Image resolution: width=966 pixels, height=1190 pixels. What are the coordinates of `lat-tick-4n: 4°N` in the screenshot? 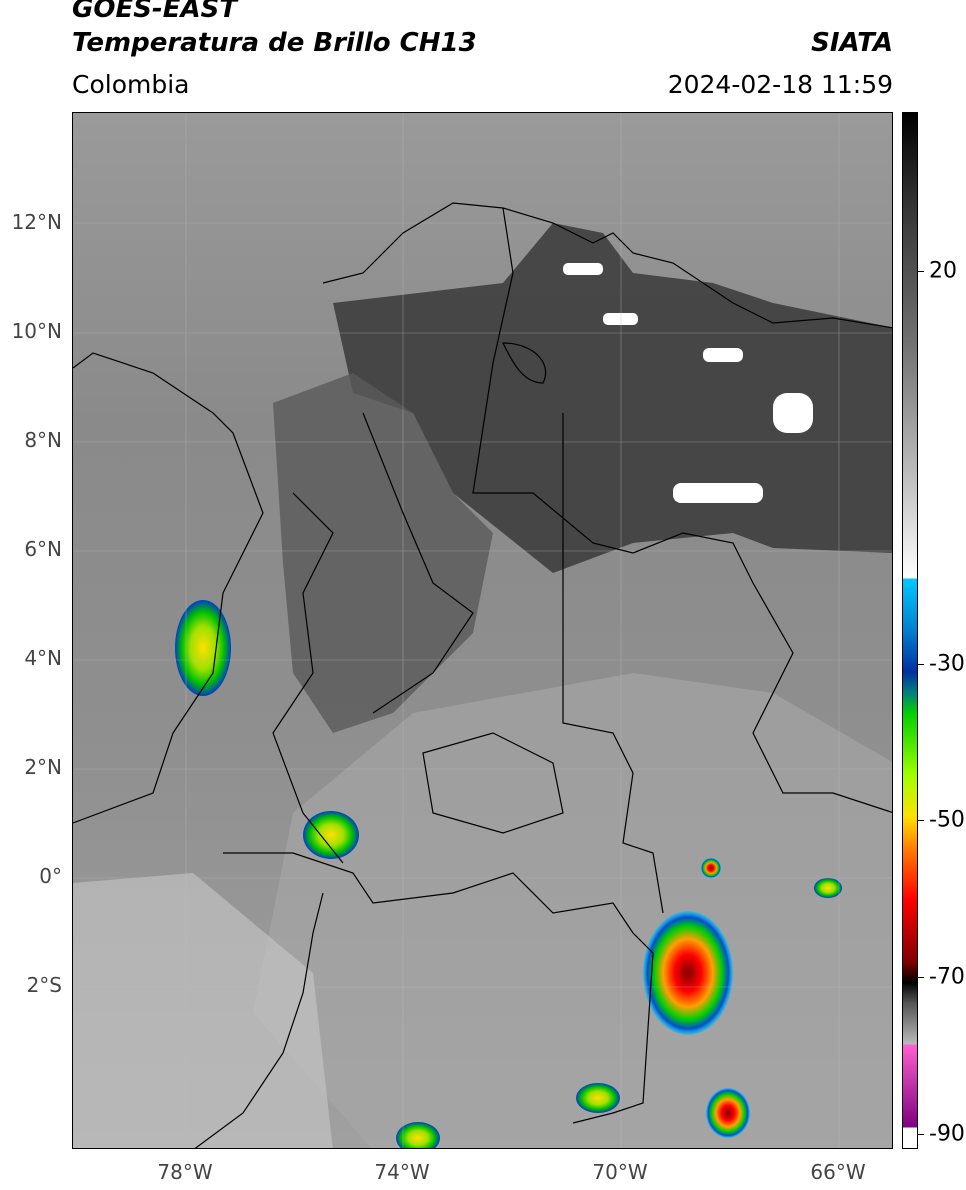 It's located at (43, 658).